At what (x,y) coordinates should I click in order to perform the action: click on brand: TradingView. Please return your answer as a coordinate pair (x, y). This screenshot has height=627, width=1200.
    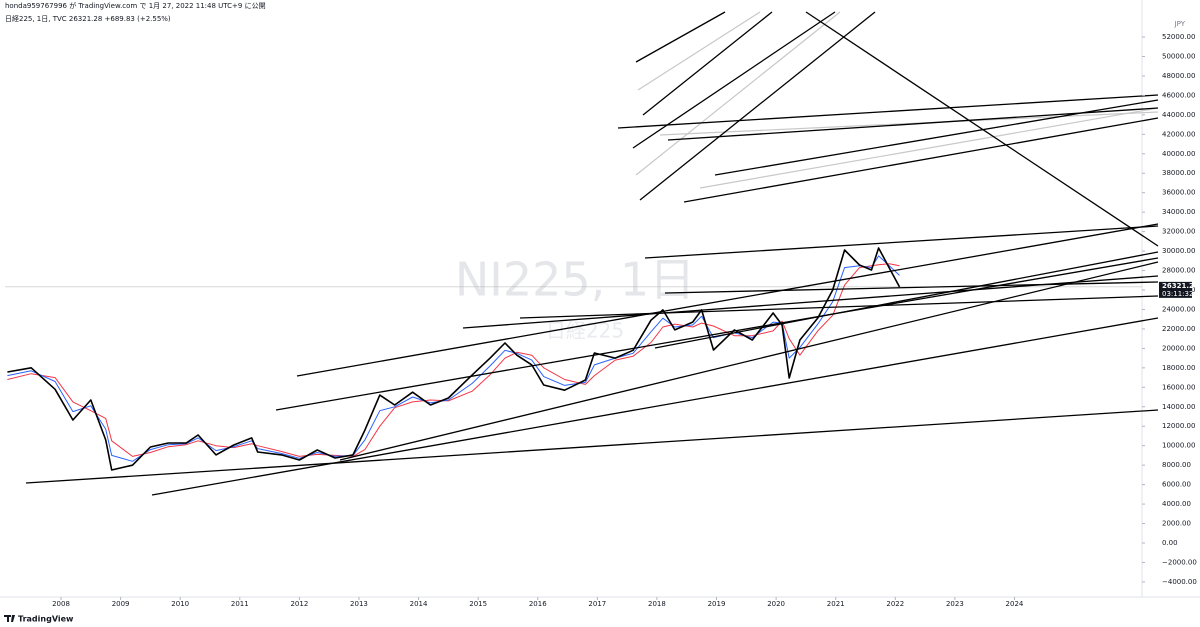
    Looking at the image, I should click on (46, 619).